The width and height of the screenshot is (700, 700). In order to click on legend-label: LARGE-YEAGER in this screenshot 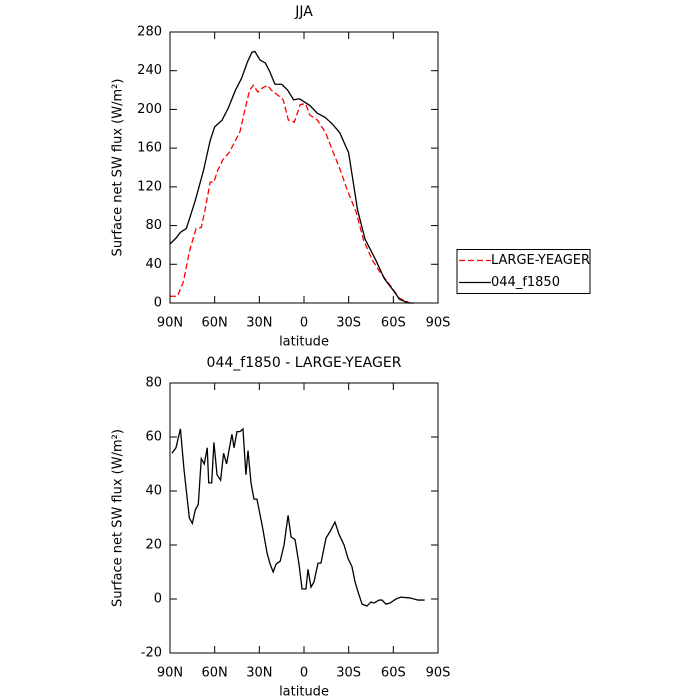, I will do `click(540, 260)`.